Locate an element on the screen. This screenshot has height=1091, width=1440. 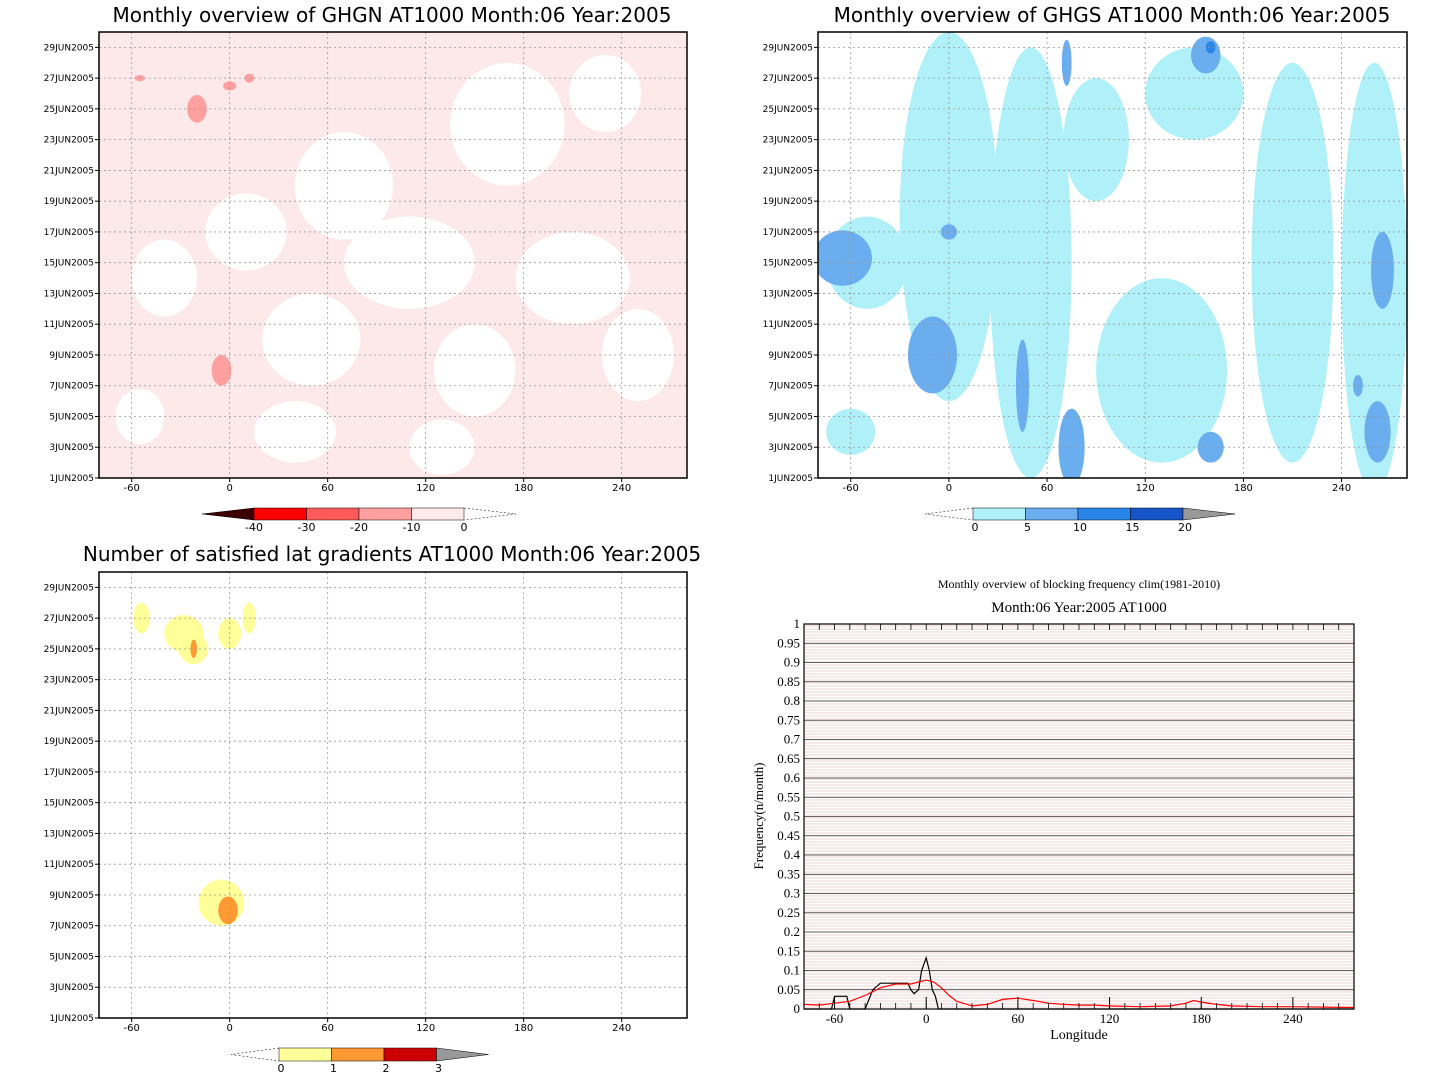
y-tick-label: 7JUN2005 is located at coordinates (790, 387).